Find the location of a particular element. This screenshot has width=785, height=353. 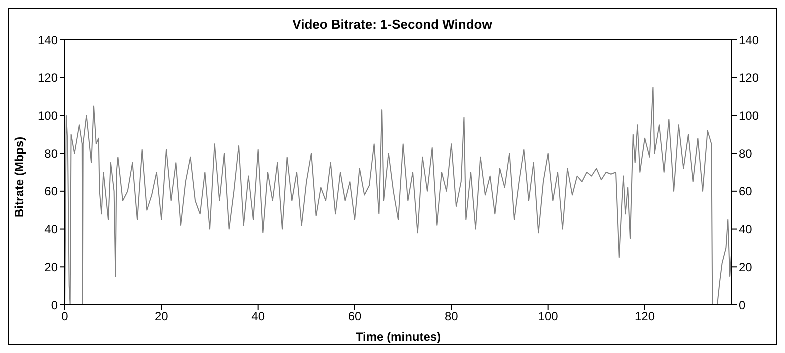

y2-tick-label: 140 is located at coordinates (749, 40).